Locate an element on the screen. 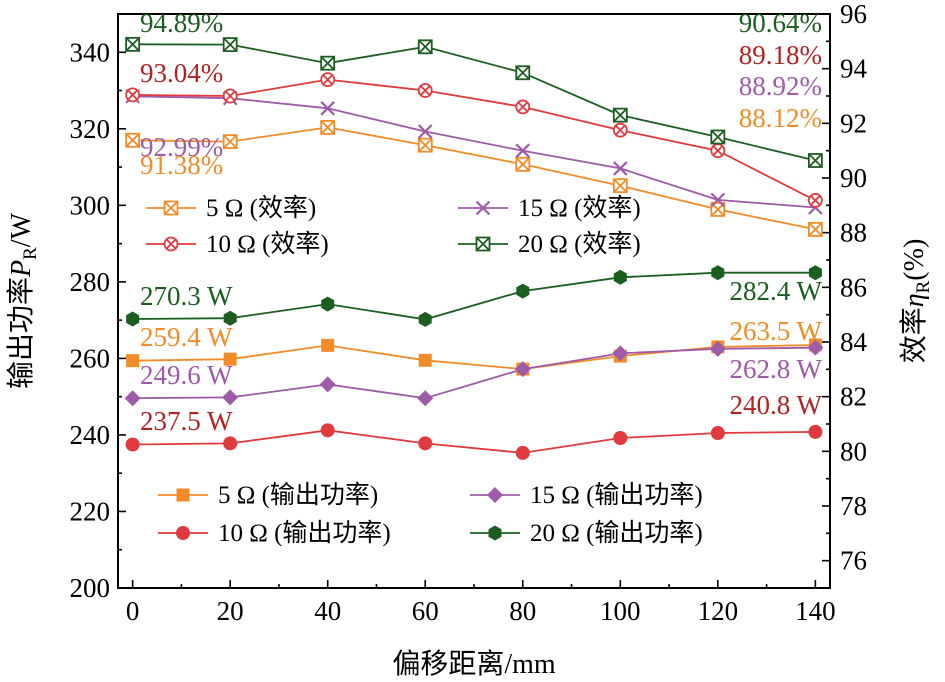 The width and height of the screenshot is (945, 682). y-right-tick-label: 86 is located at coordinates (853, 287).